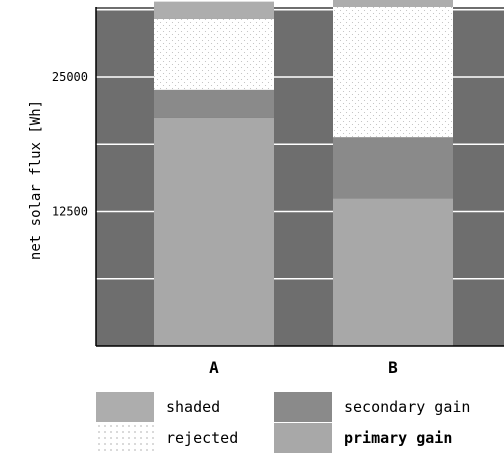  I want to click on bar-segment-secondary-gain-B, so click(393, 168).